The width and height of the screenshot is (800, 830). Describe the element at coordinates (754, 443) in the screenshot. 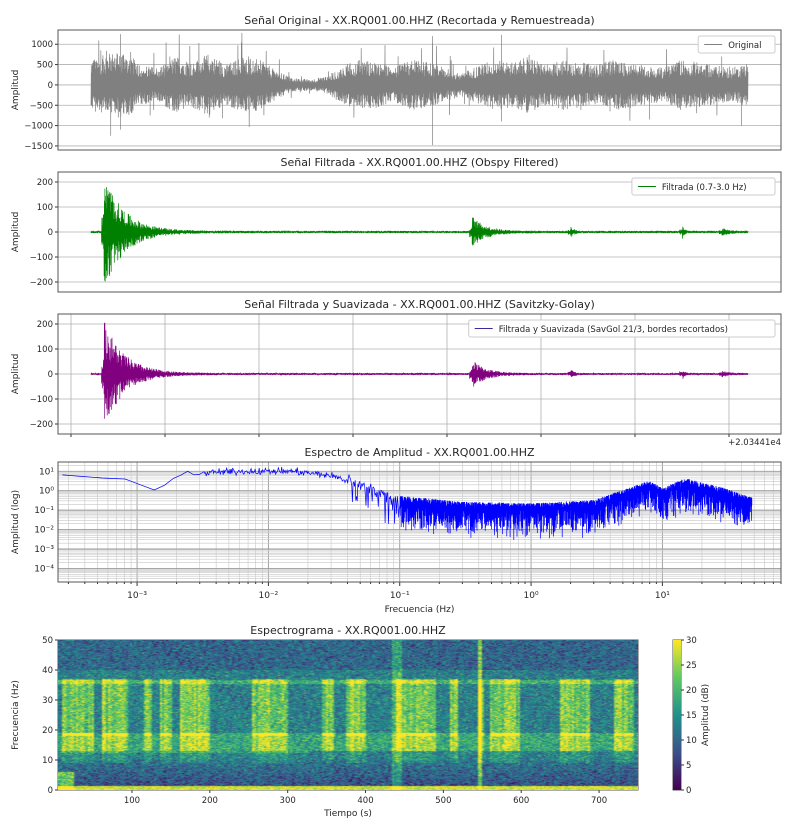

I see `offset-label: +2.03441e4` at that location.